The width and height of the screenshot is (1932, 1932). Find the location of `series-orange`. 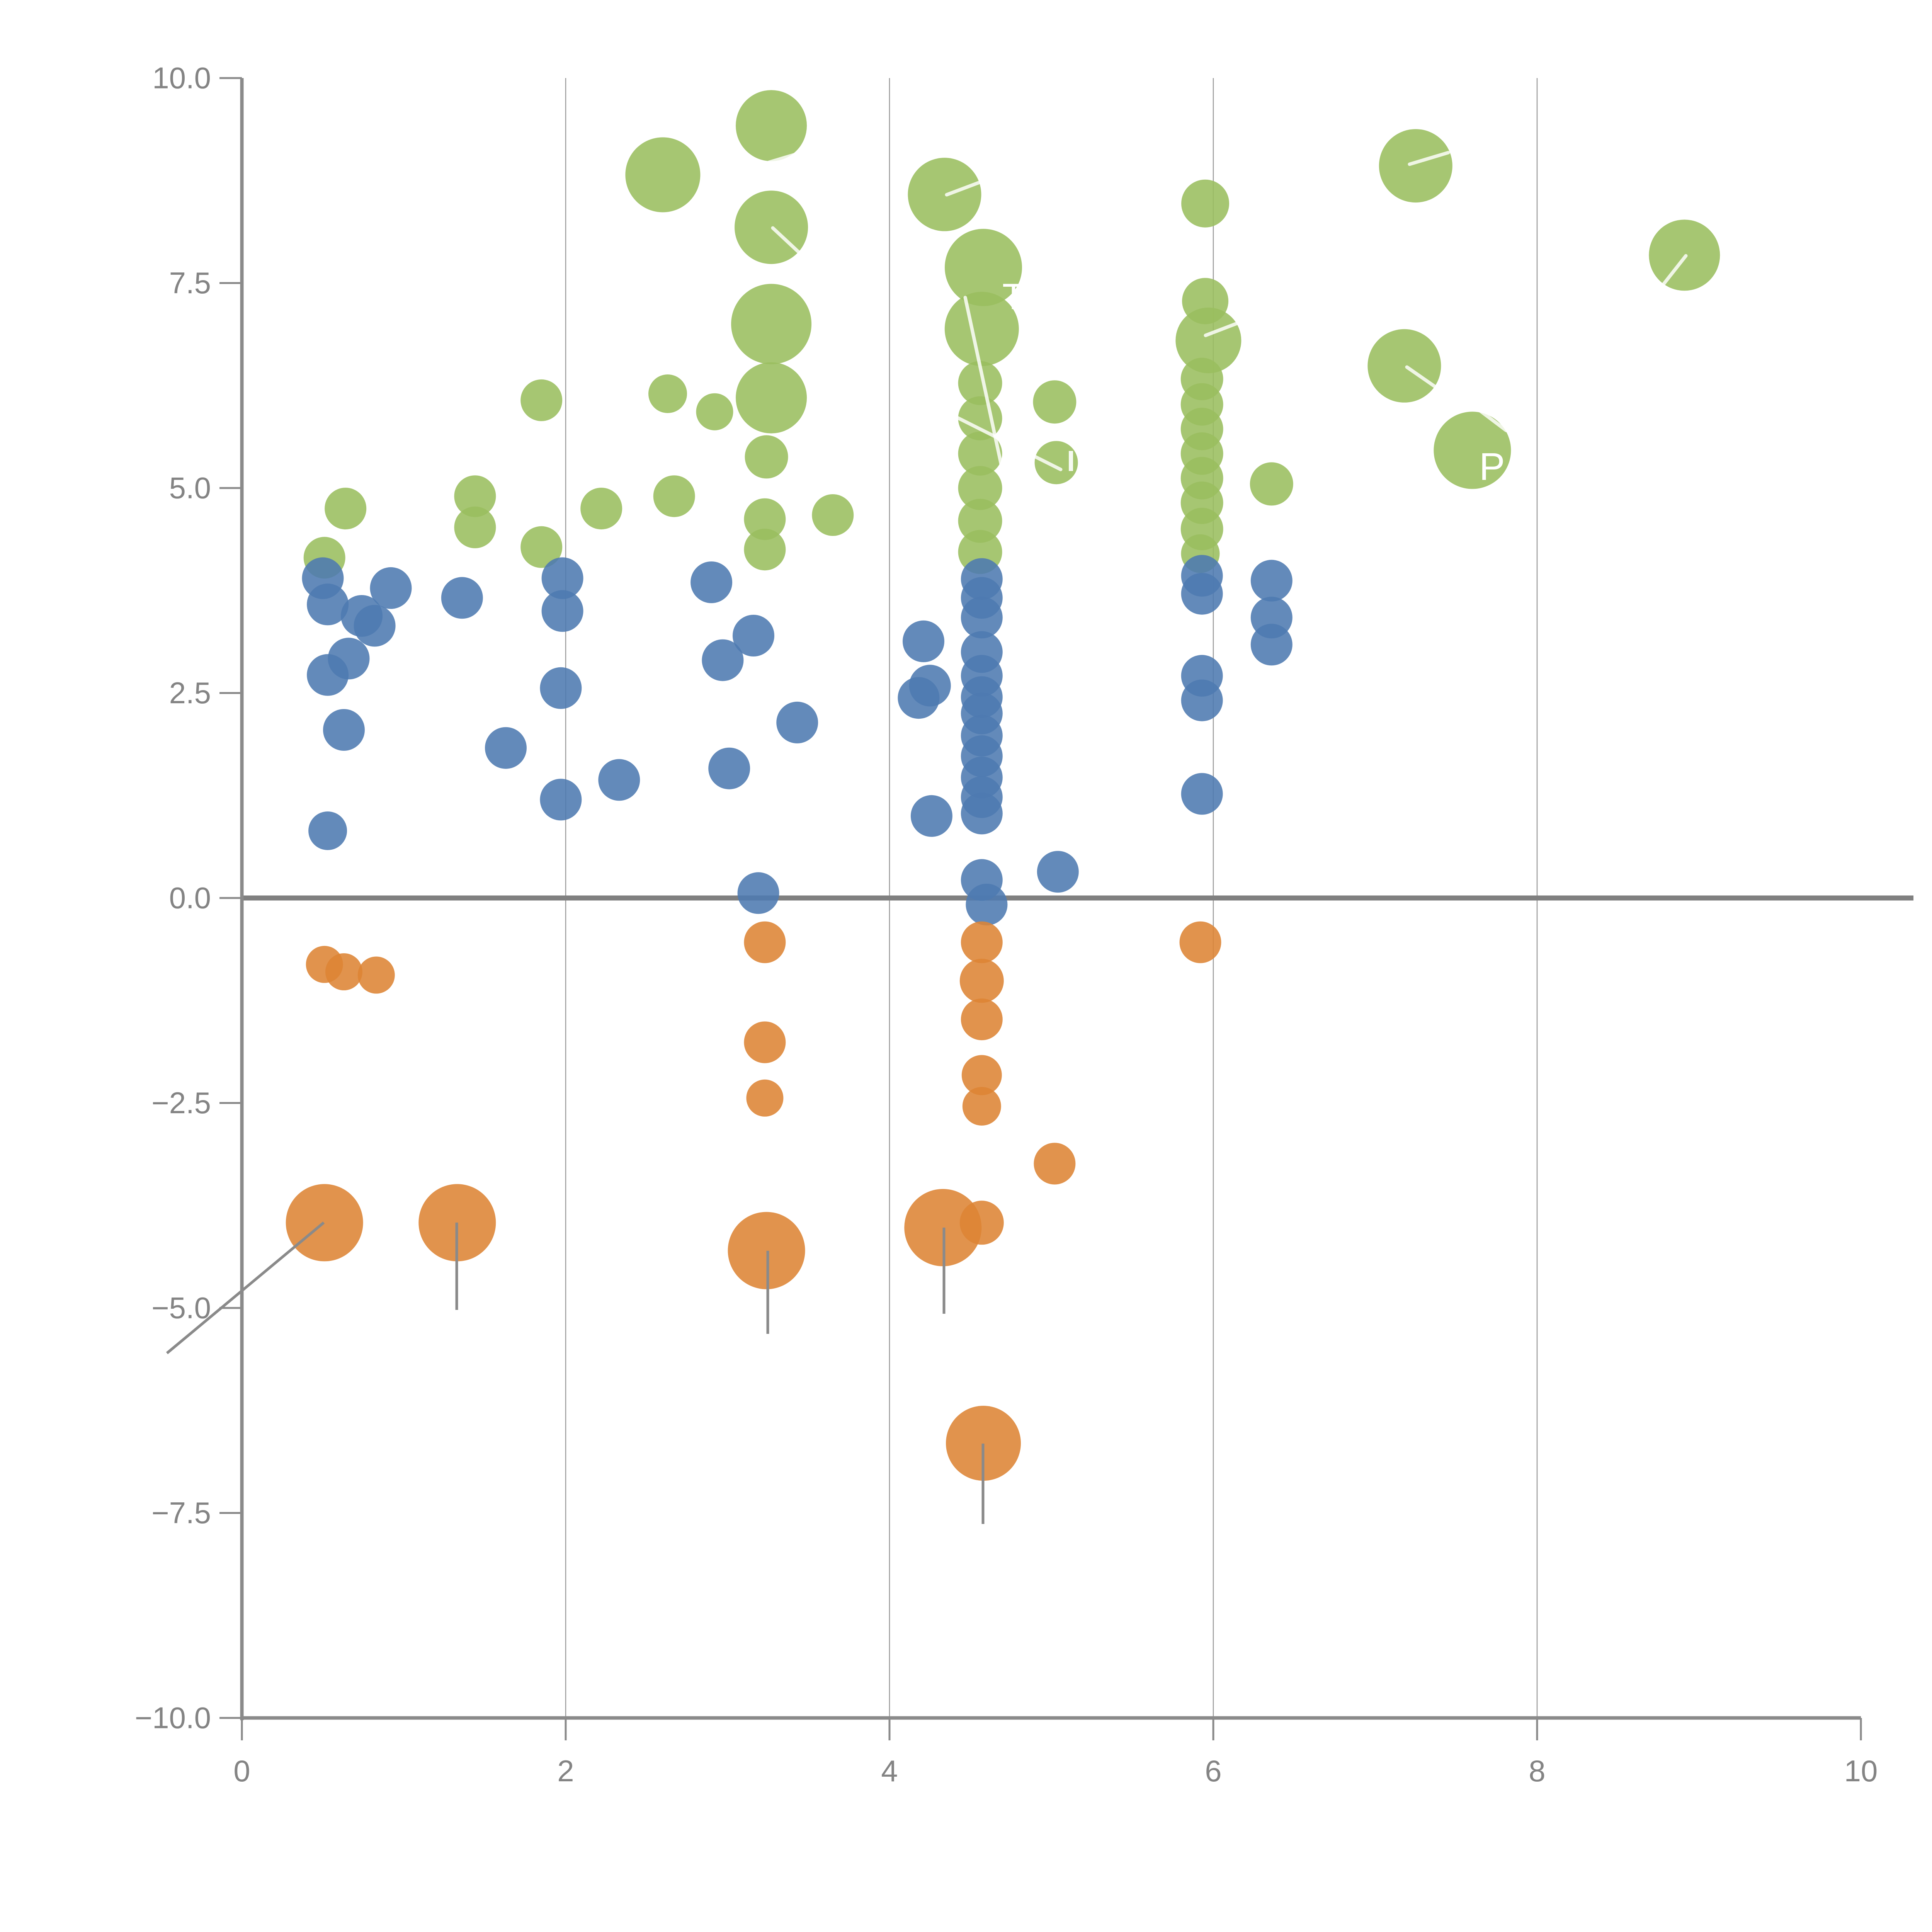

series-orange is located at coordinates (753, 1201).